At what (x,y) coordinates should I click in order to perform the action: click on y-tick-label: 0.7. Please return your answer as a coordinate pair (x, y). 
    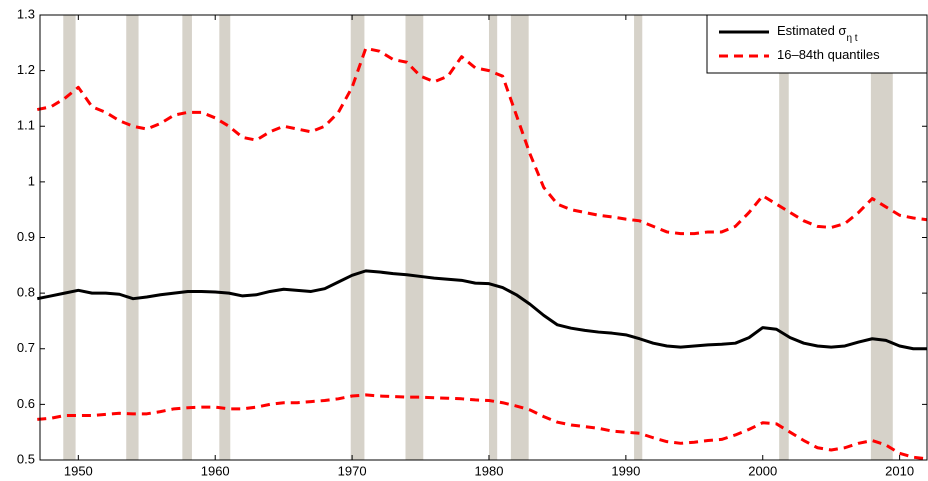
    Looking at the image, I should click on (26, 347).